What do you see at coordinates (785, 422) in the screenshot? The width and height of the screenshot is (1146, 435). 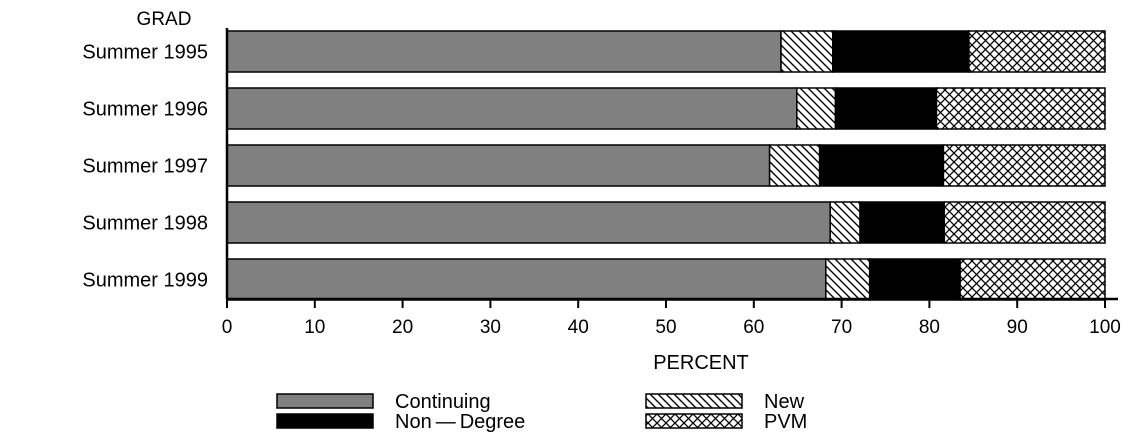 I see `legend-label-pvm: PVM` at bounding box center [785, 422].